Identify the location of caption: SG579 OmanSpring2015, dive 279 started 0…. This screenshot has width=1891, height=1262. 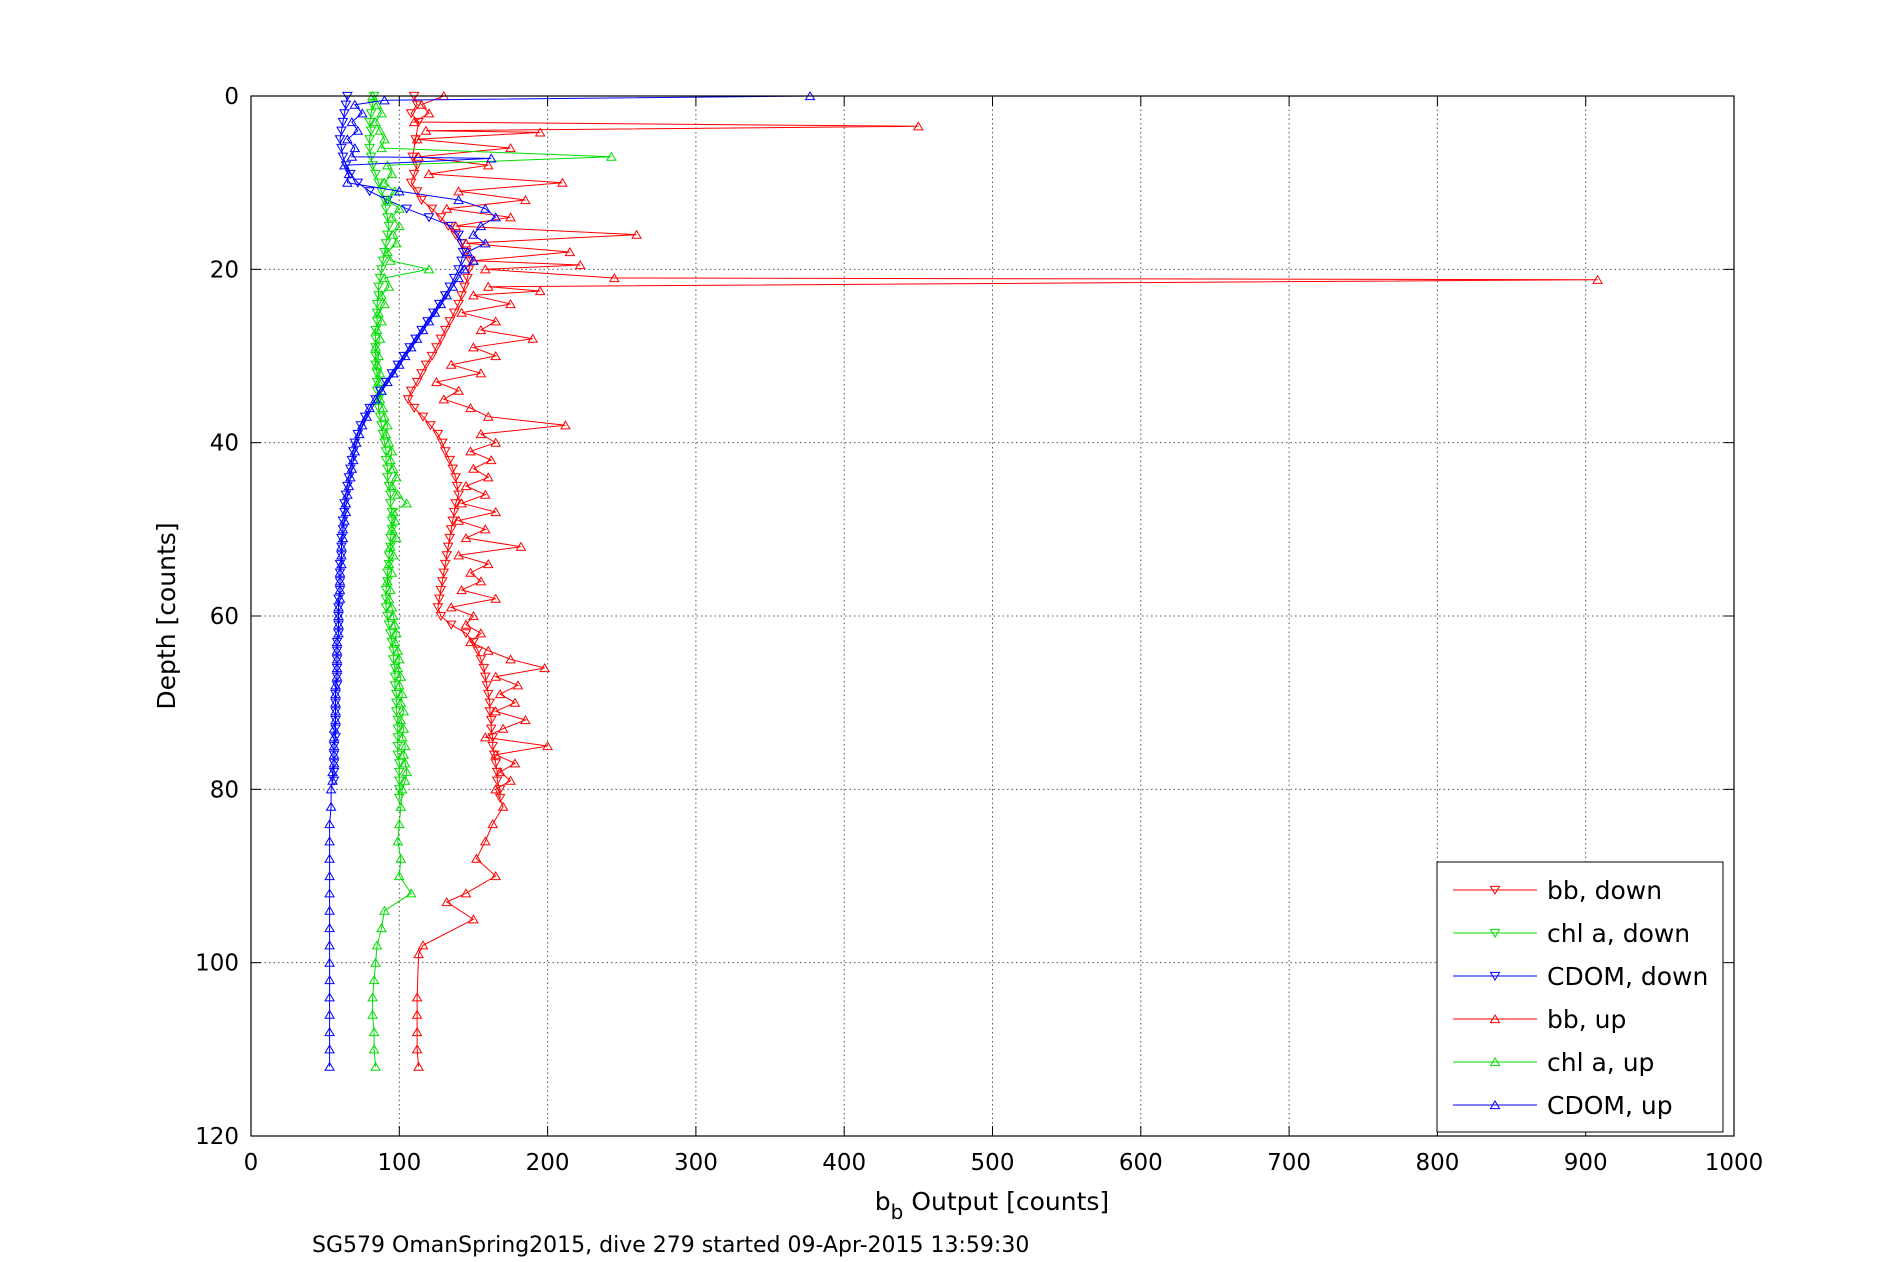
(670, 1245).